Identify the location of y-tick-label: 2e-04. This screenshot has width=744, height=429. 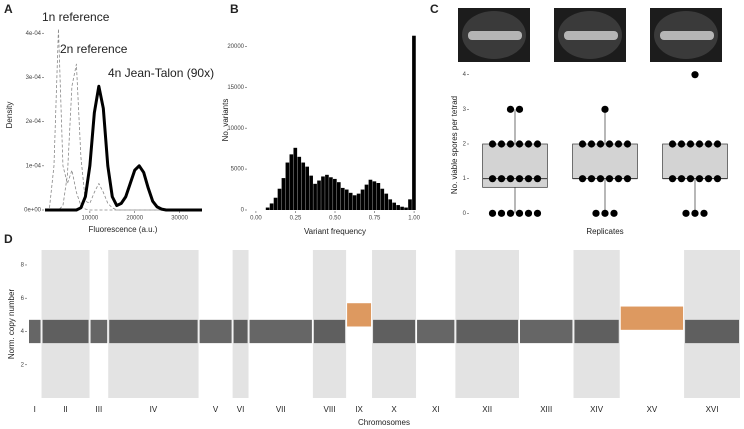
(34, 122).